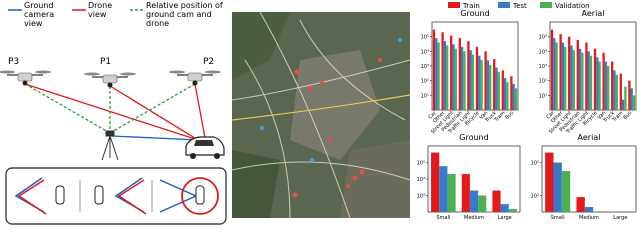  I want to click on x-tick-label: Van, so click(602, 115).